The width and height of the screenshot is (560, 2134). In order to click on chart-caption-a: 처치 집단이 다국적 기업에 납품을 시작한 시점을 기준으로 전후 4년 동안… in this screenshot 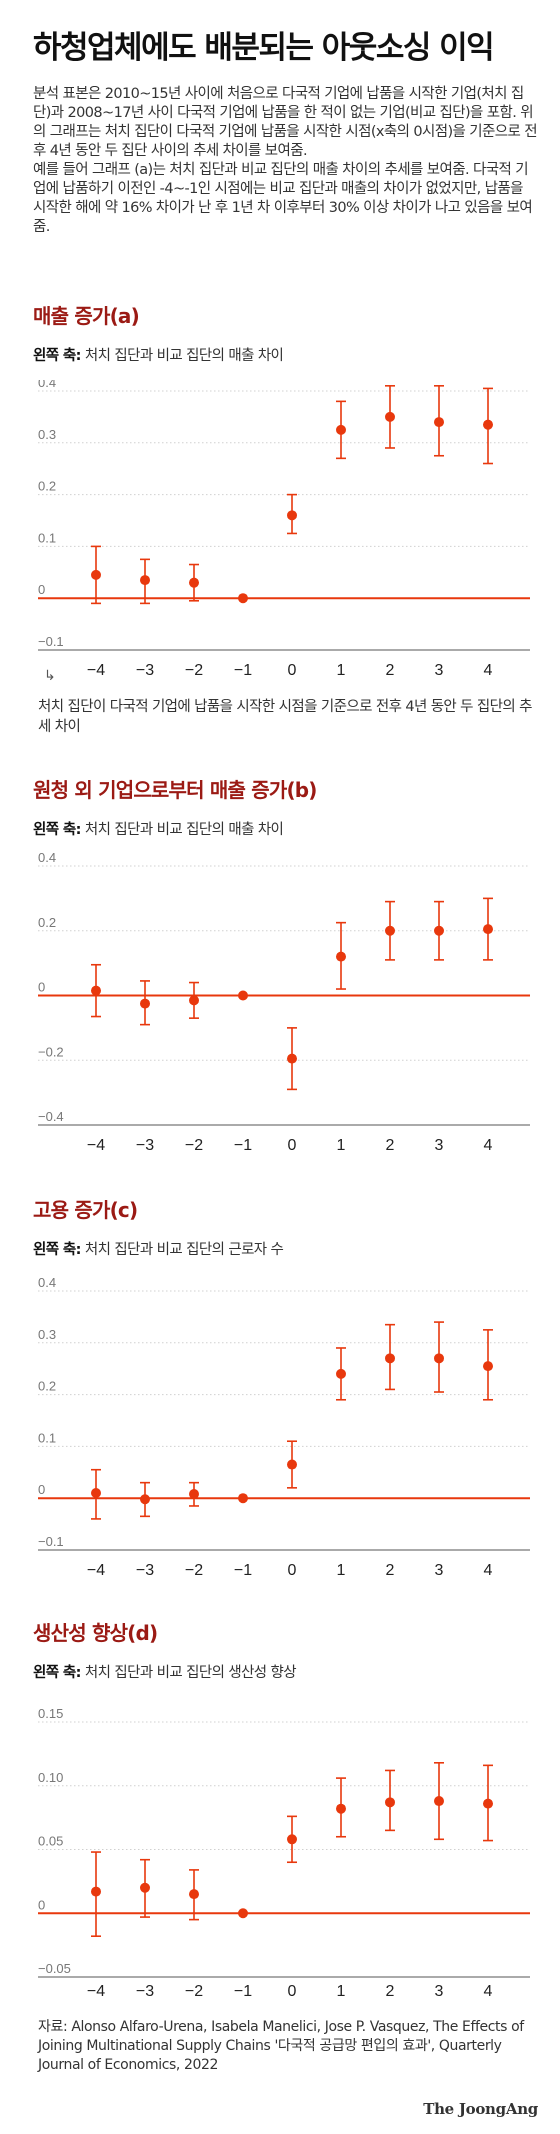, I will do `click(285, 717)`.